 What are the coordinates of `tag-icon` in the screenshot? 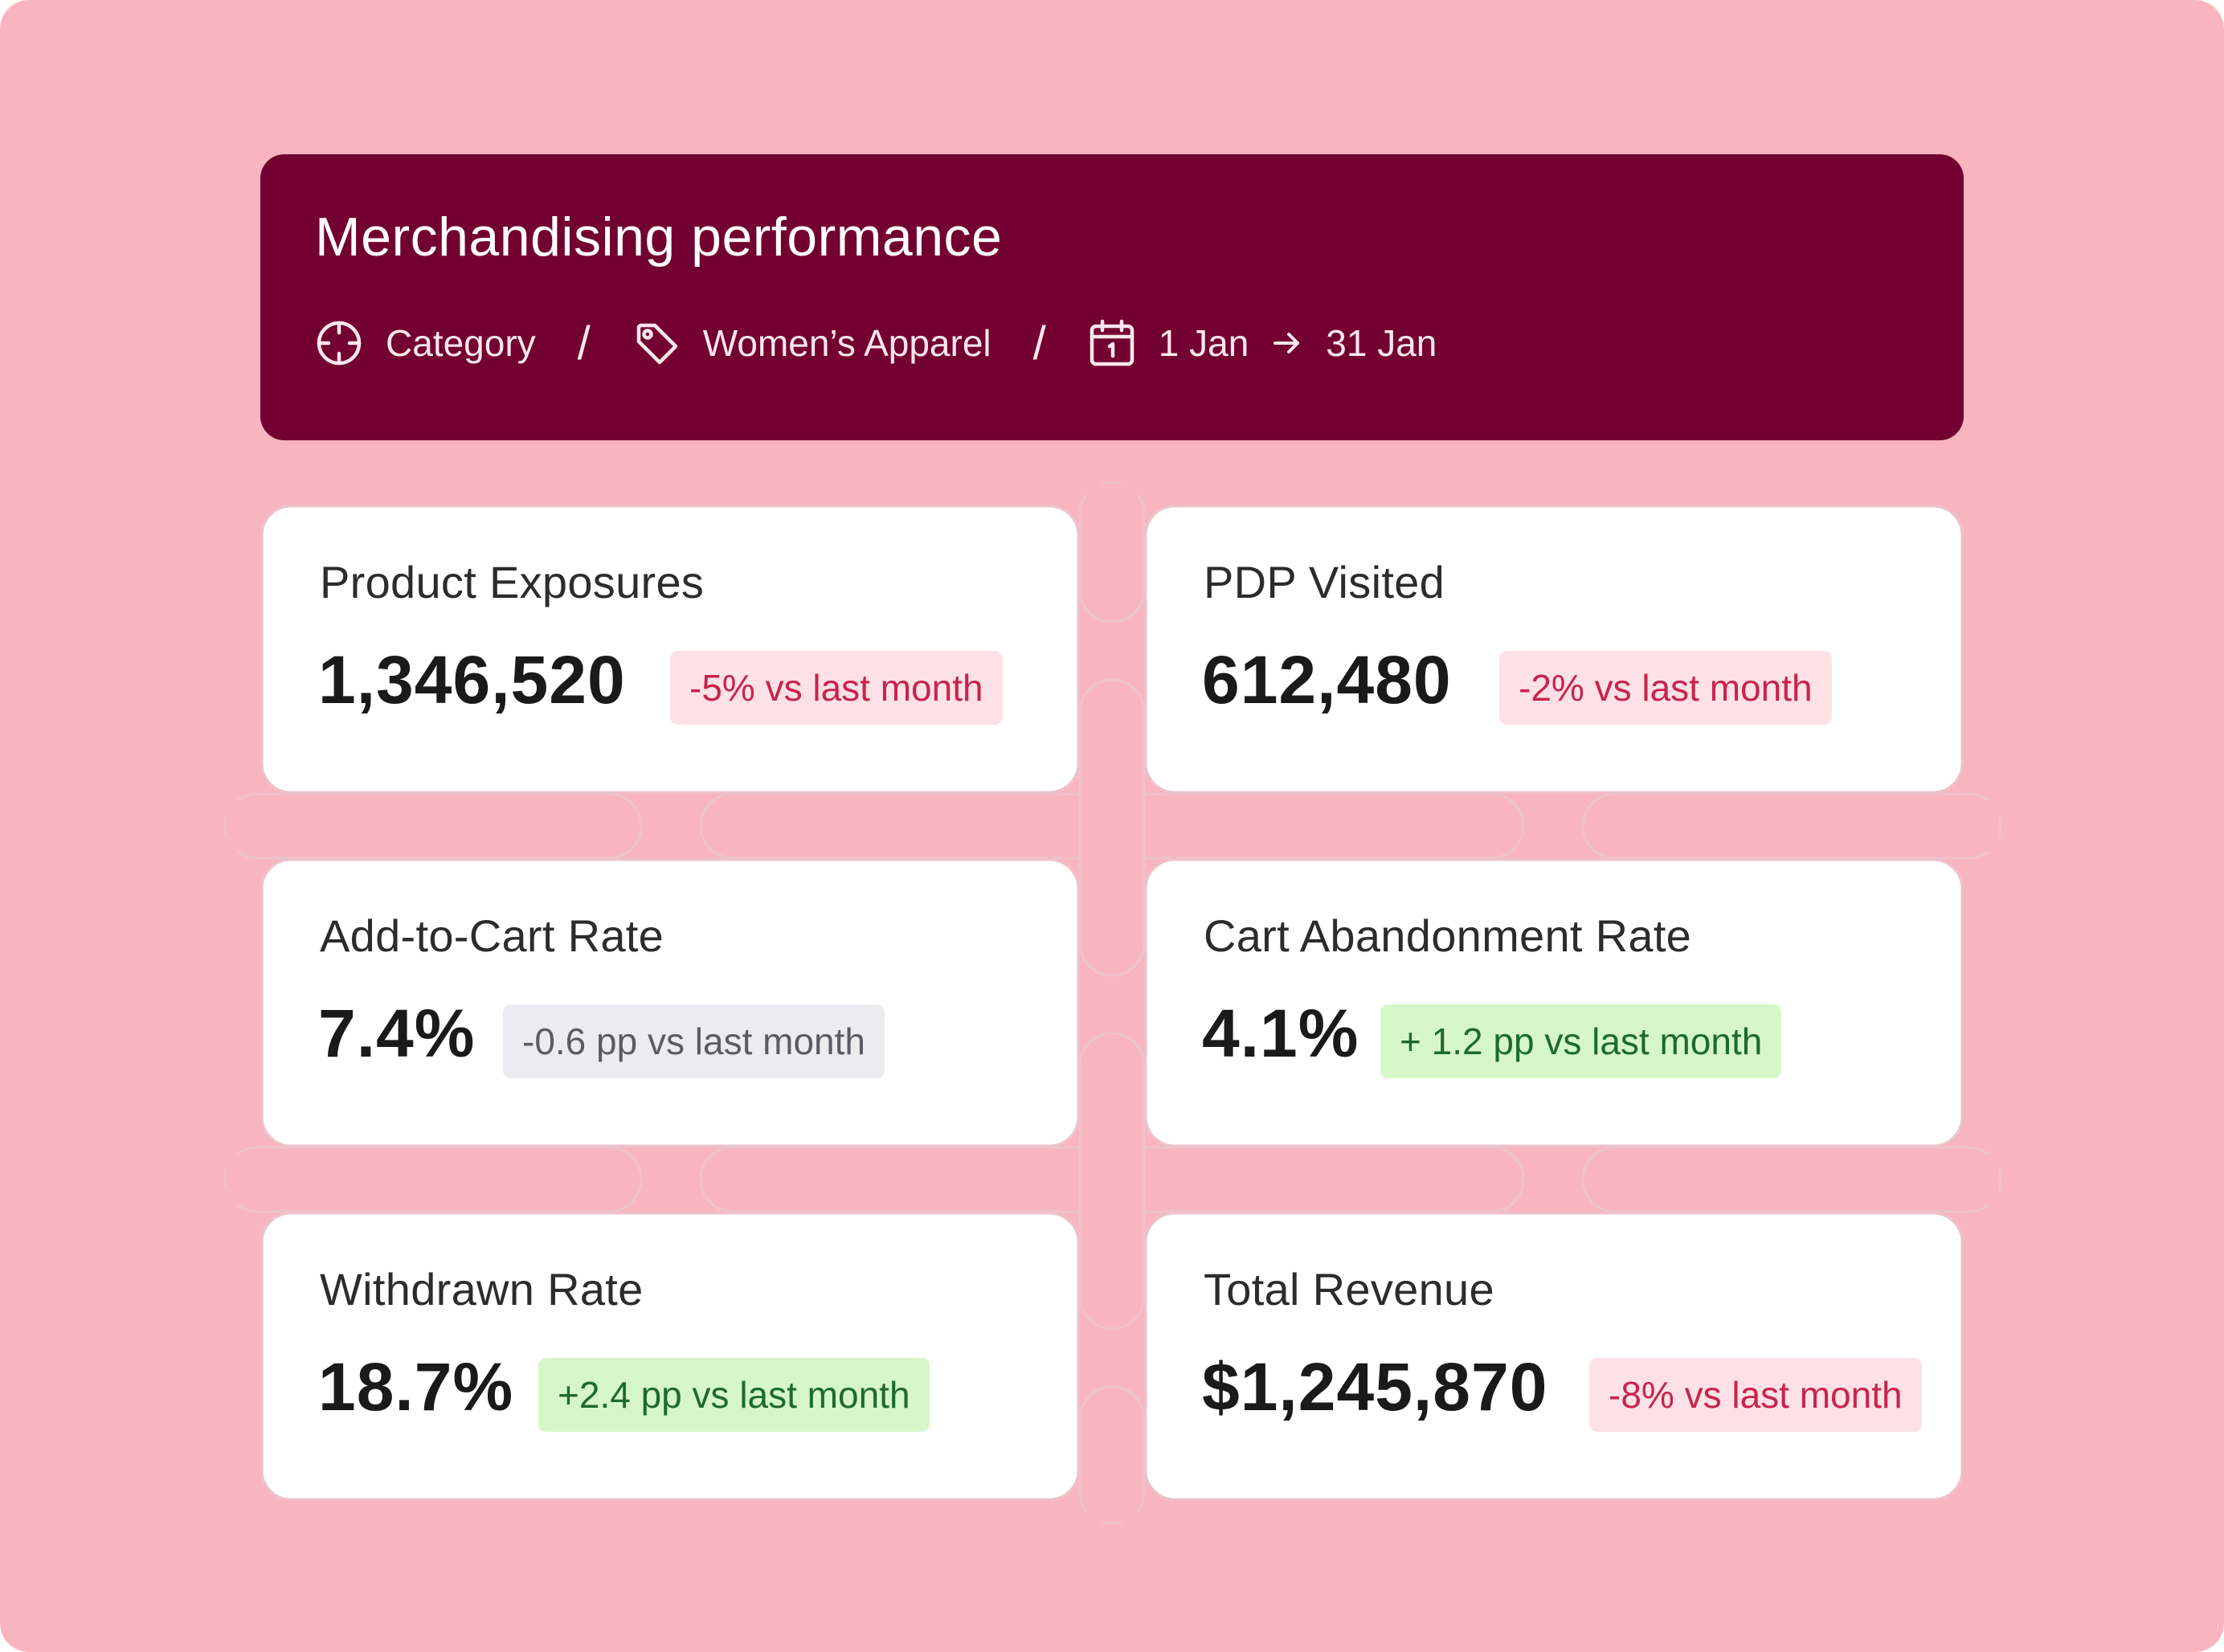 It's located at (656, 343).